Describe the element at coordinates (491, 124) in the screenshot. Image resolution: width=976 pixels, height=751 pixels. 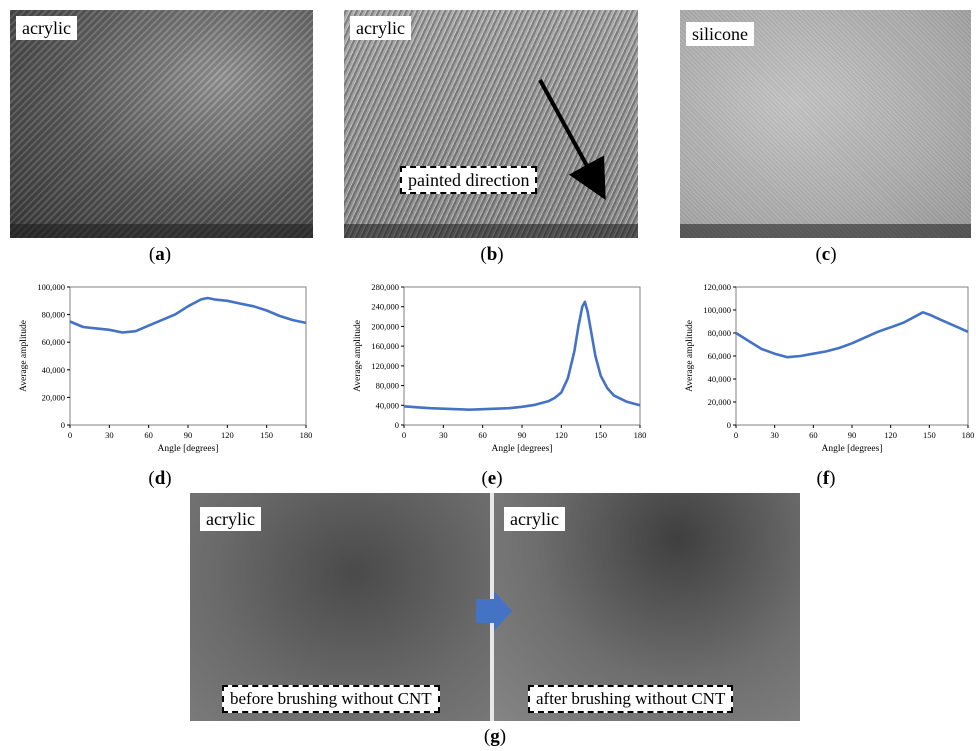
I see `sem-image-b: acrylic painted direction` at that location.